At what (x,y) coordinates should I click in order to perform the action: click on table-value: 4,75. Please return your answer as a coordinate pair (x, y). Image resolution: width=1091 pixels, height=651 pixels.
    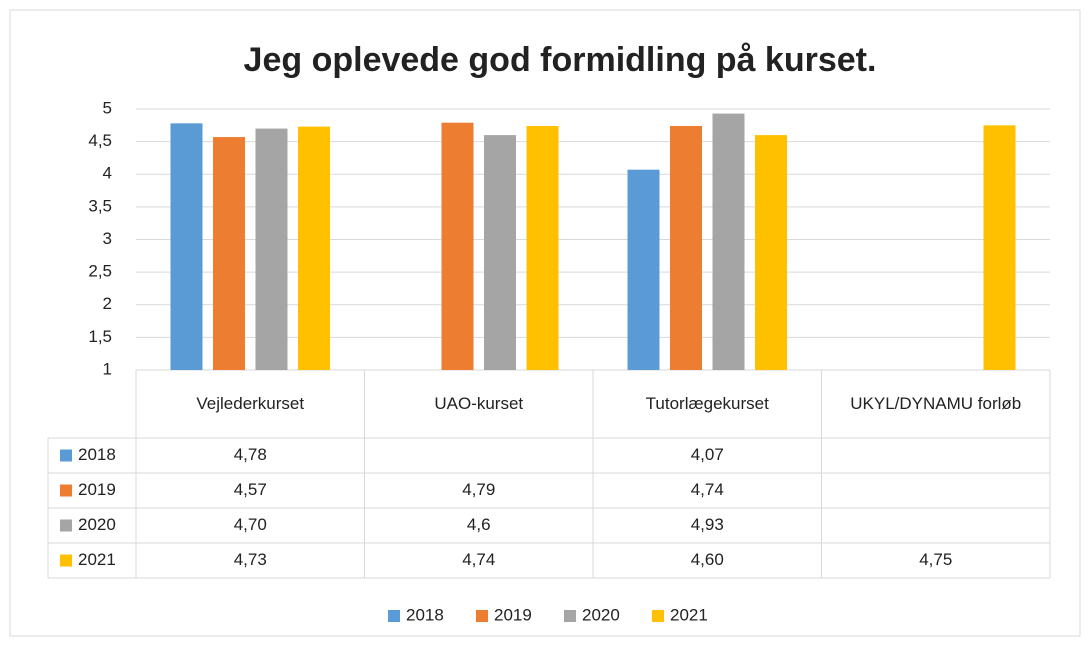
    Looking at the image, I should click on (935, 559).